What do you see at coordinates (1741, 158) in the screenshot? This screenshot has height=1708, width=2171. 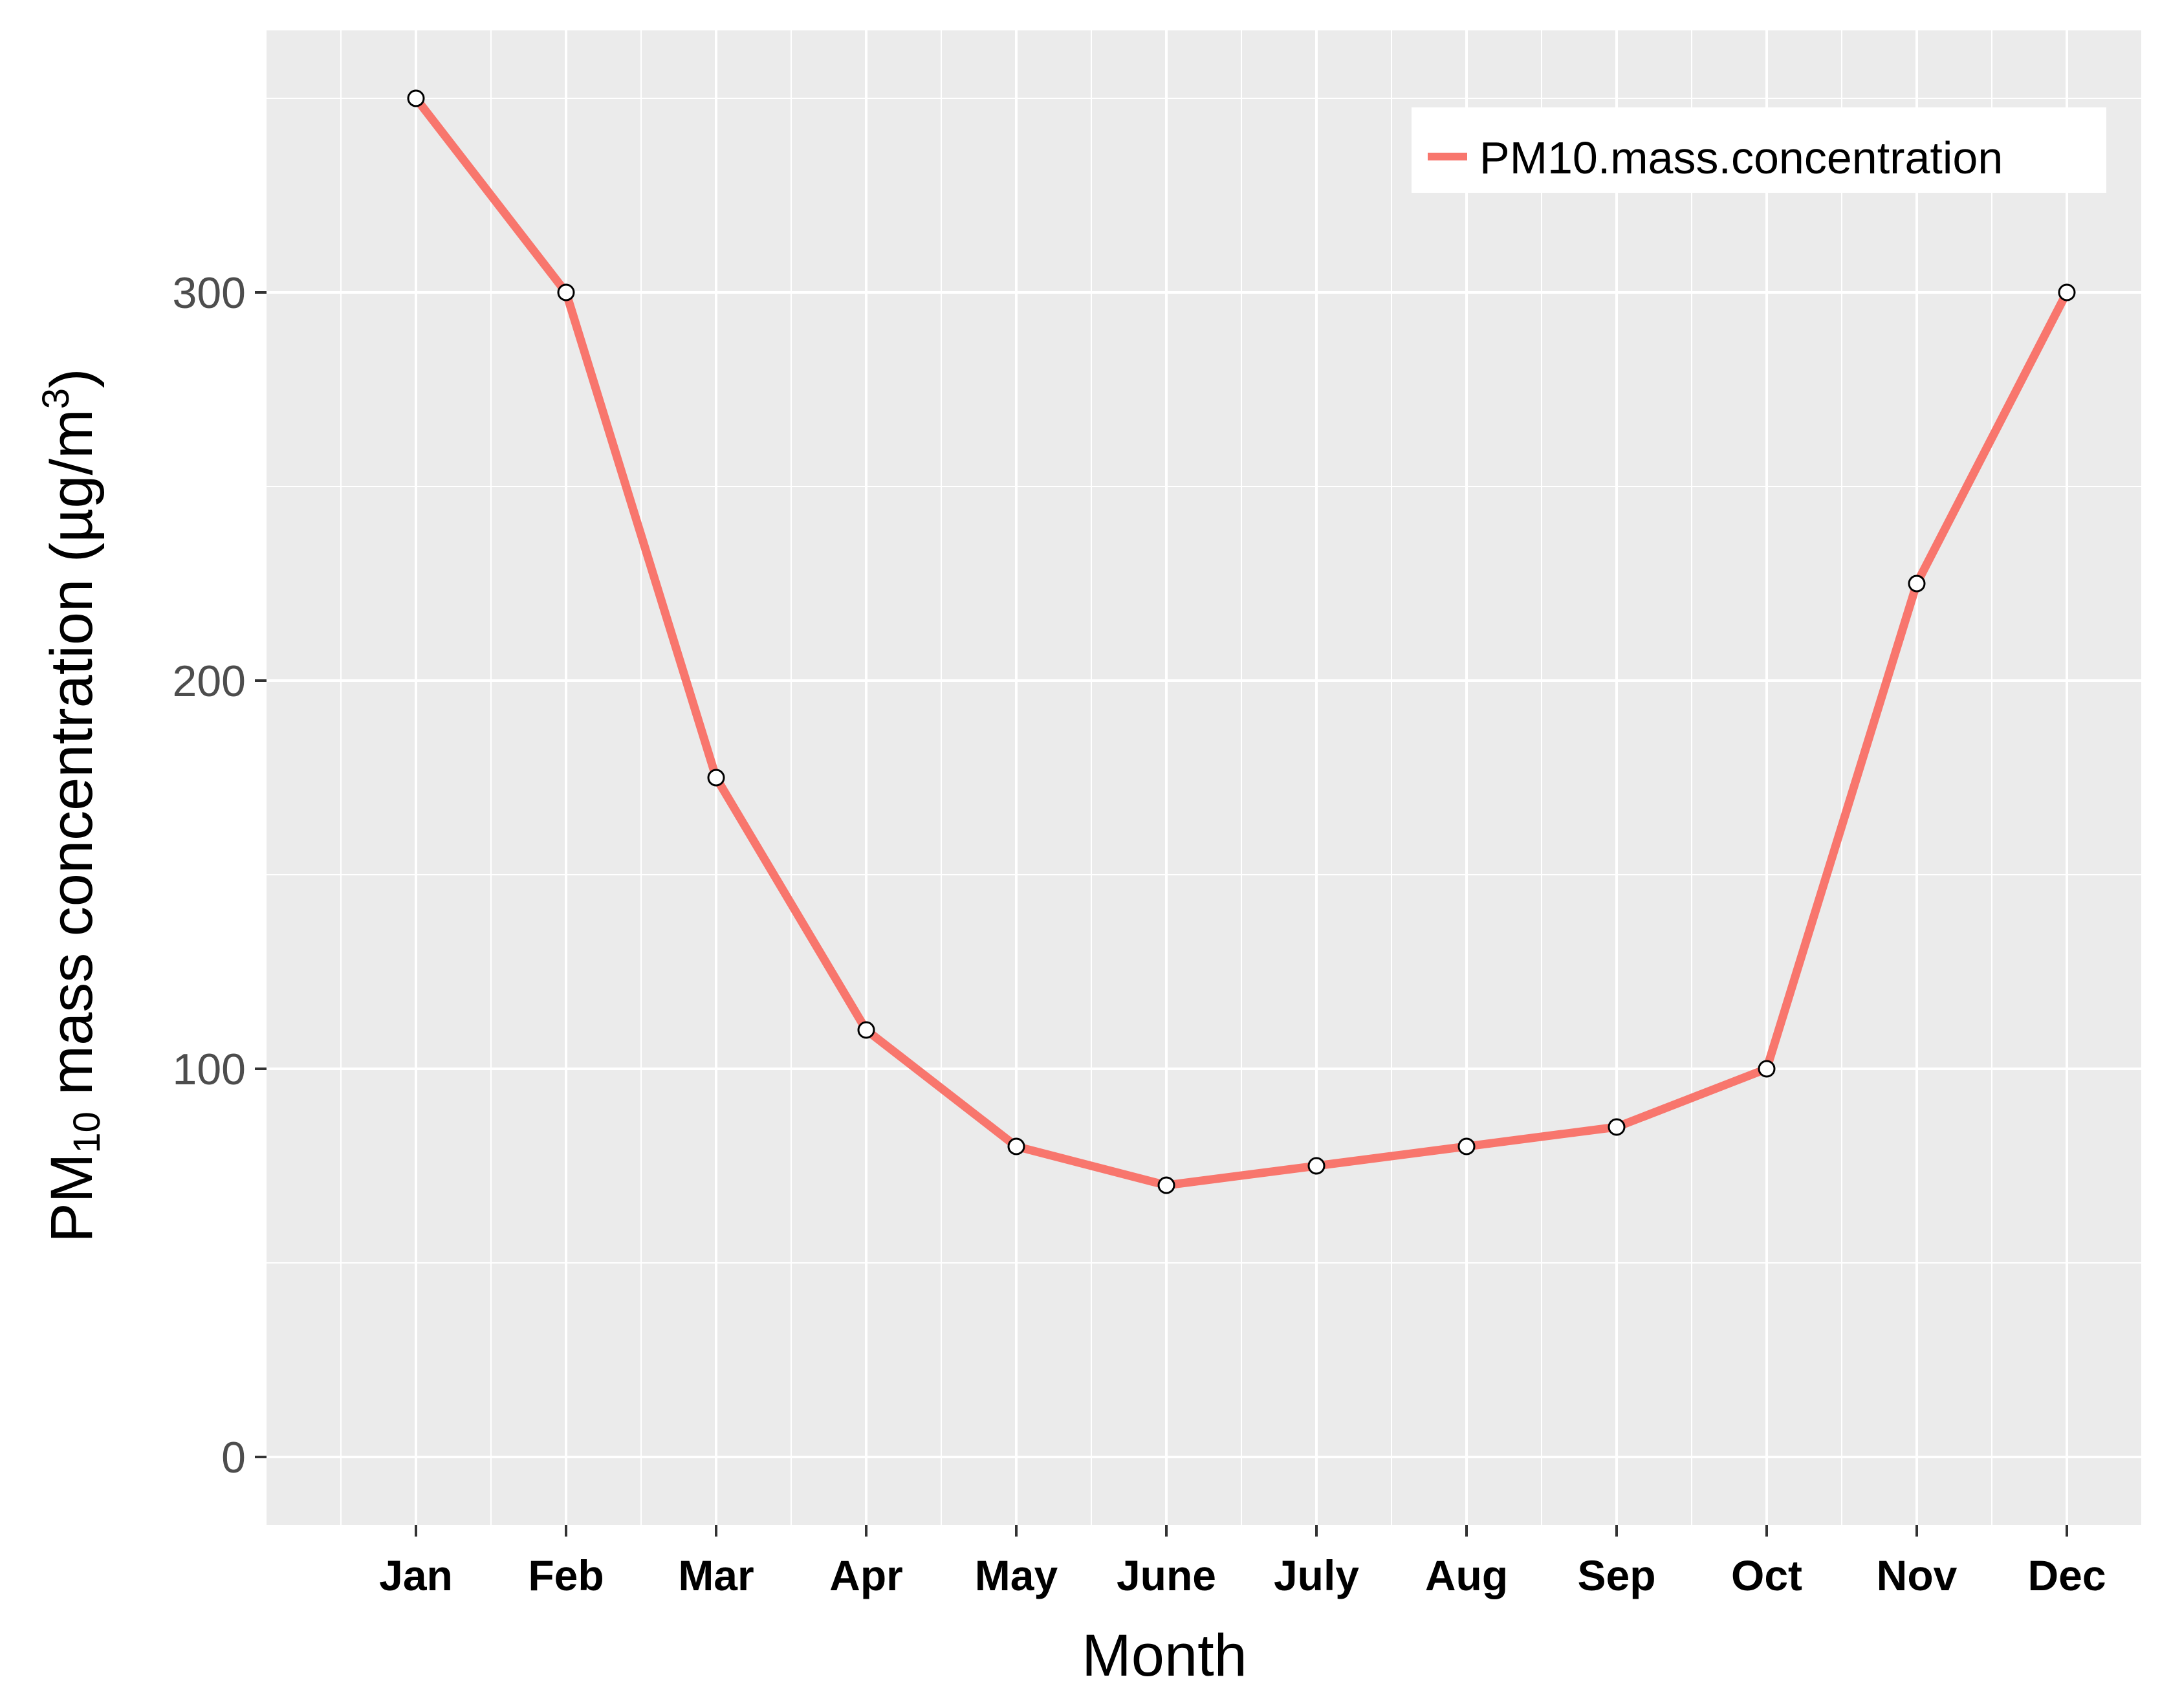 I see `legend-label: PM10.mass.concentration` at bounding box center [1741, 158].